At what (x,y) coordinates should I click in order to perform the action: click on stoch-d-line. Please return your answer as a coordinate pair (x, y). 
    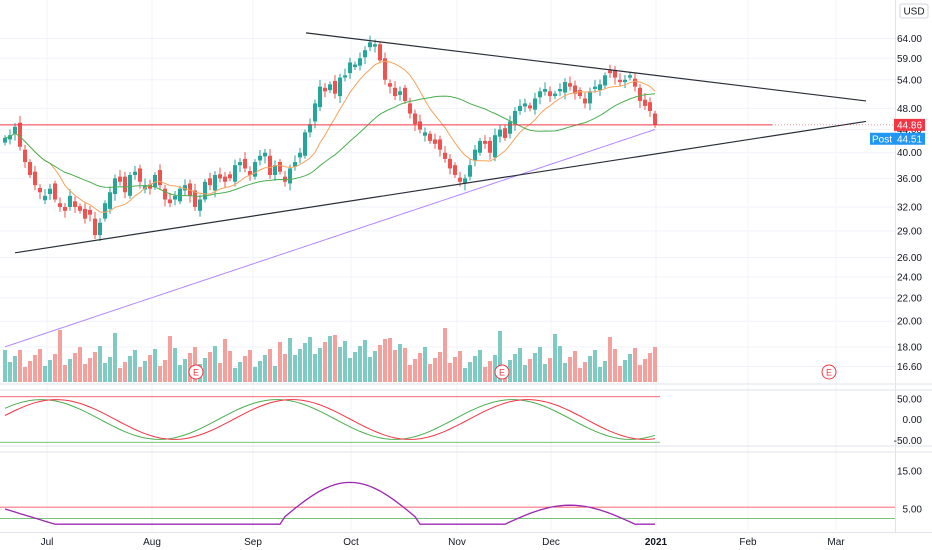
    Looking at the image, I should click on (330, 419).